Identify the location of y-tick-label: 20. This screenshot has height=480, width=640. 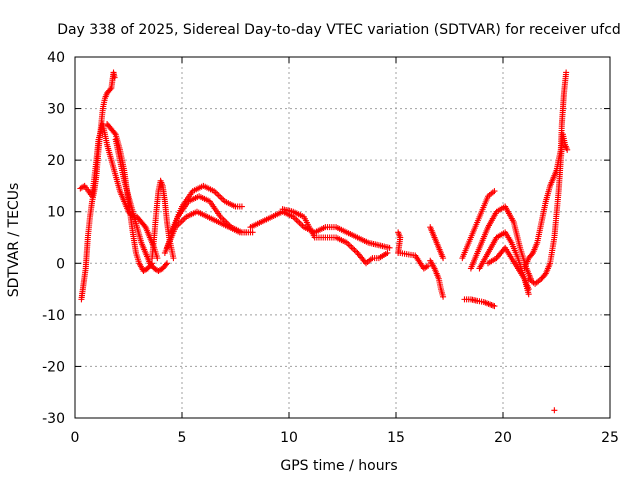
(56, 161).